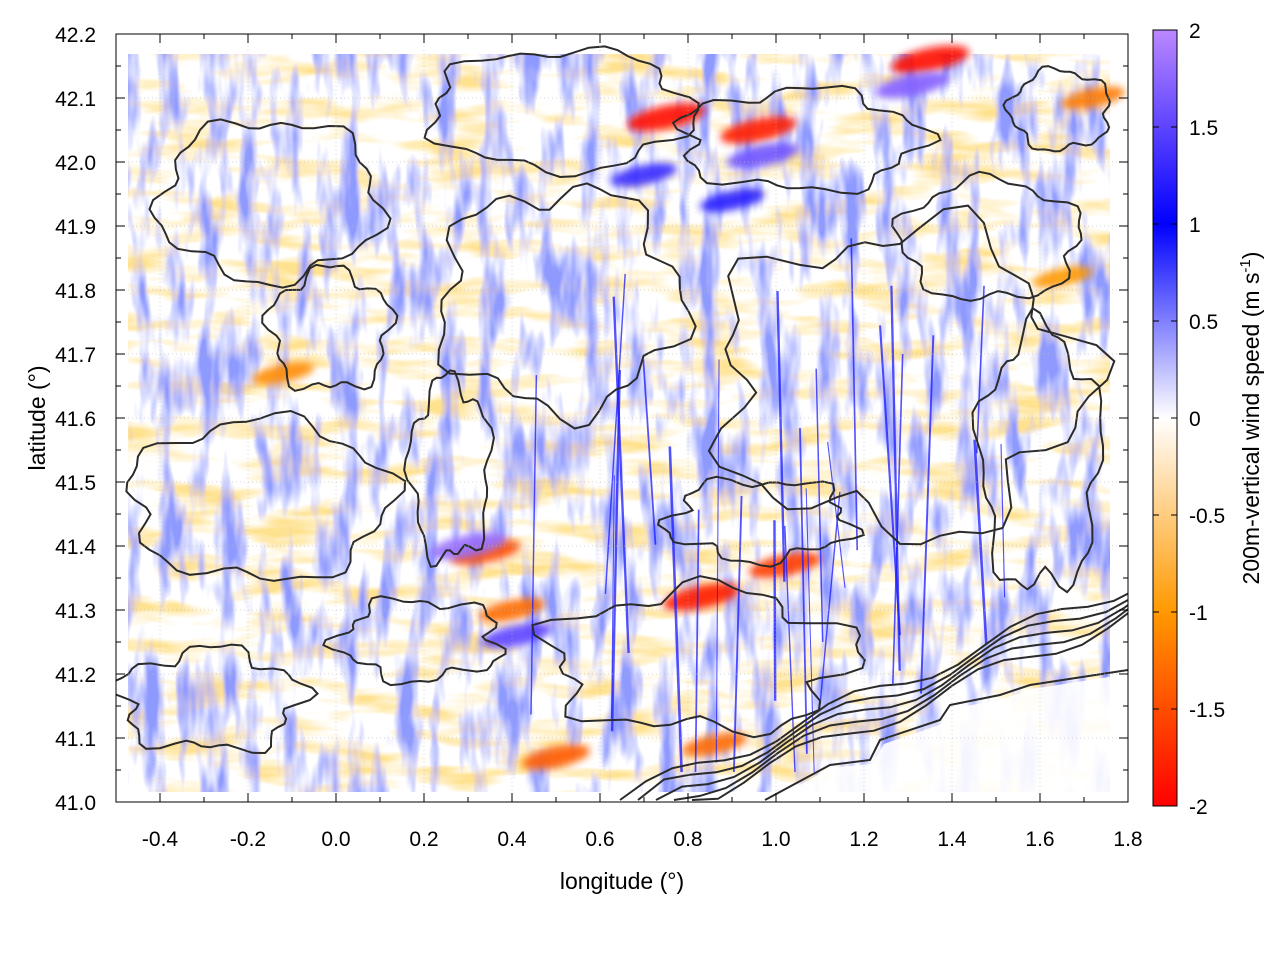  Describe the element at coordinates (75, 99) in the screenshot. I see `y-tick-label: 42.1` at that location.